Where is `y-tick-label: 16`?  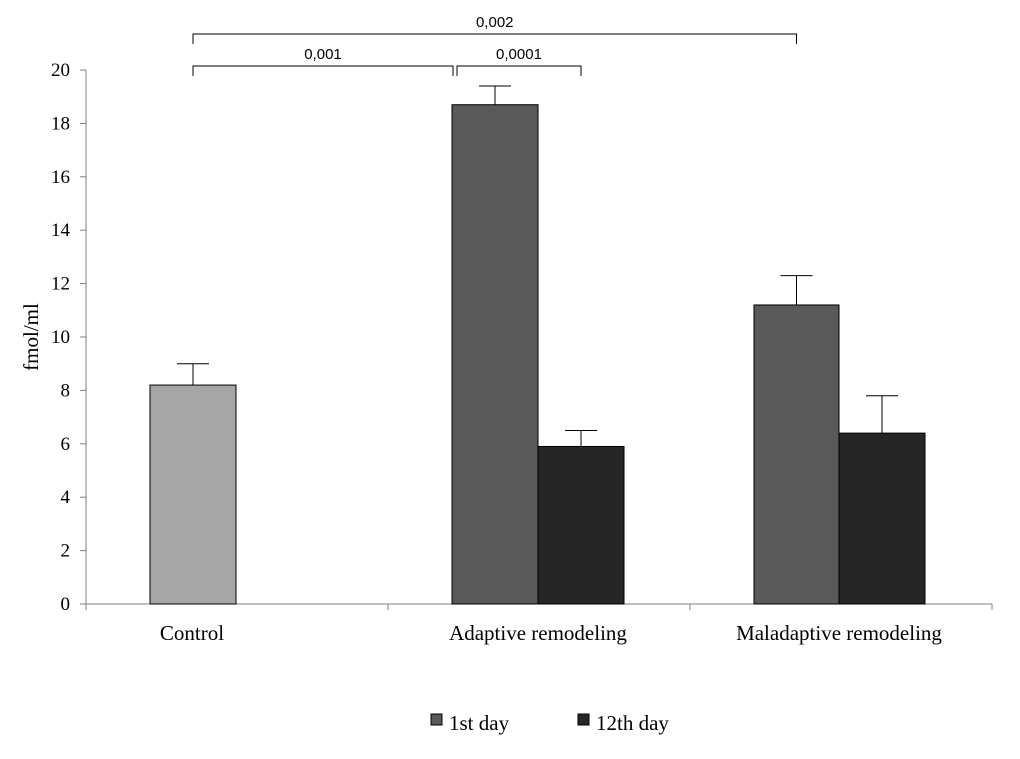 y-tick-label: 16 is located at coordinates (60, 177).